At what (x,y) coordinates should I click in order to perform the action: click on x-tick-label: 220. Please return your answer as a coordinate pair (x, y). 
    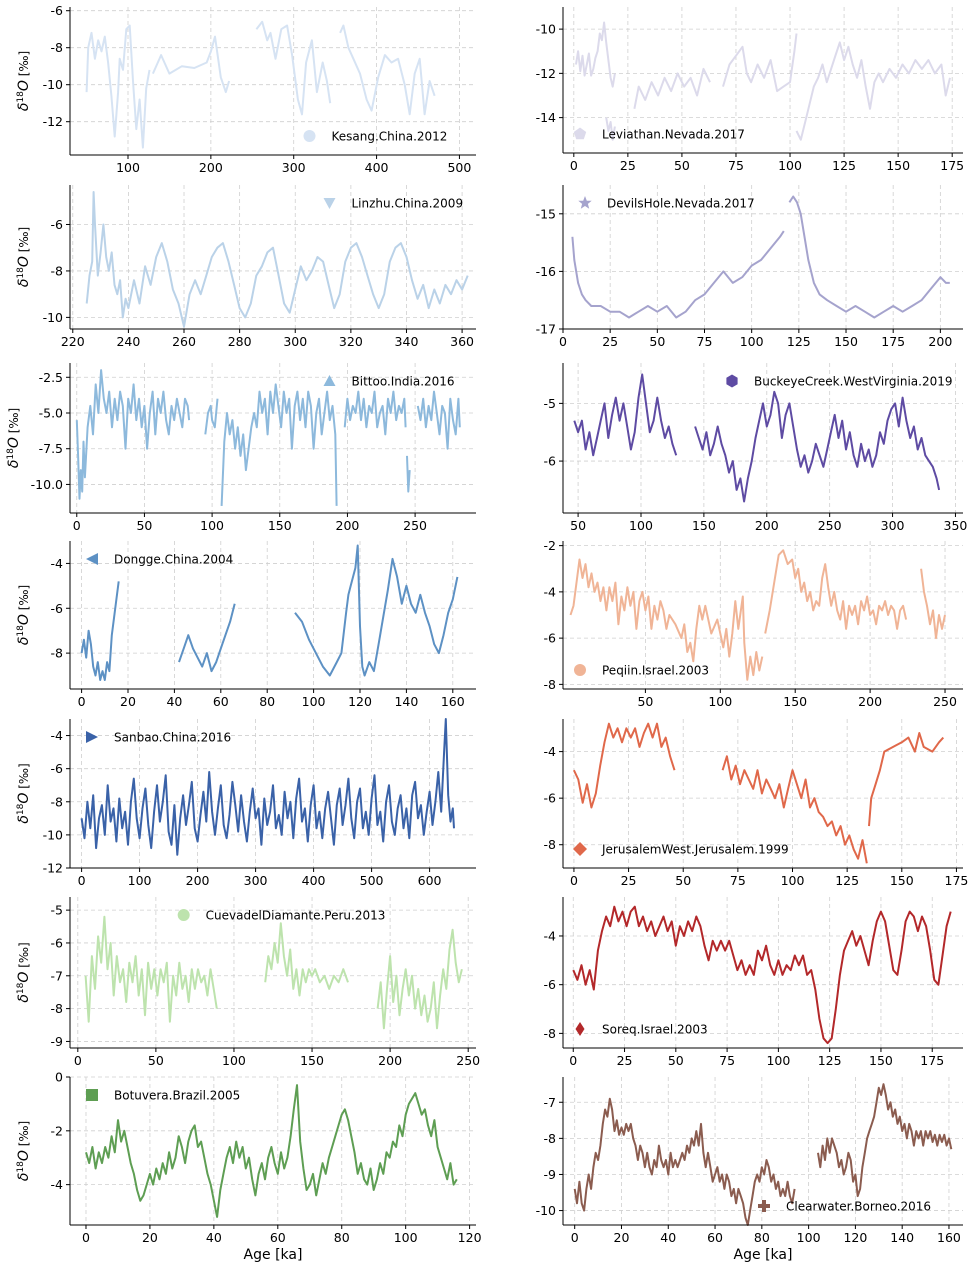
    Looking at the image, I should click on (73, 341).